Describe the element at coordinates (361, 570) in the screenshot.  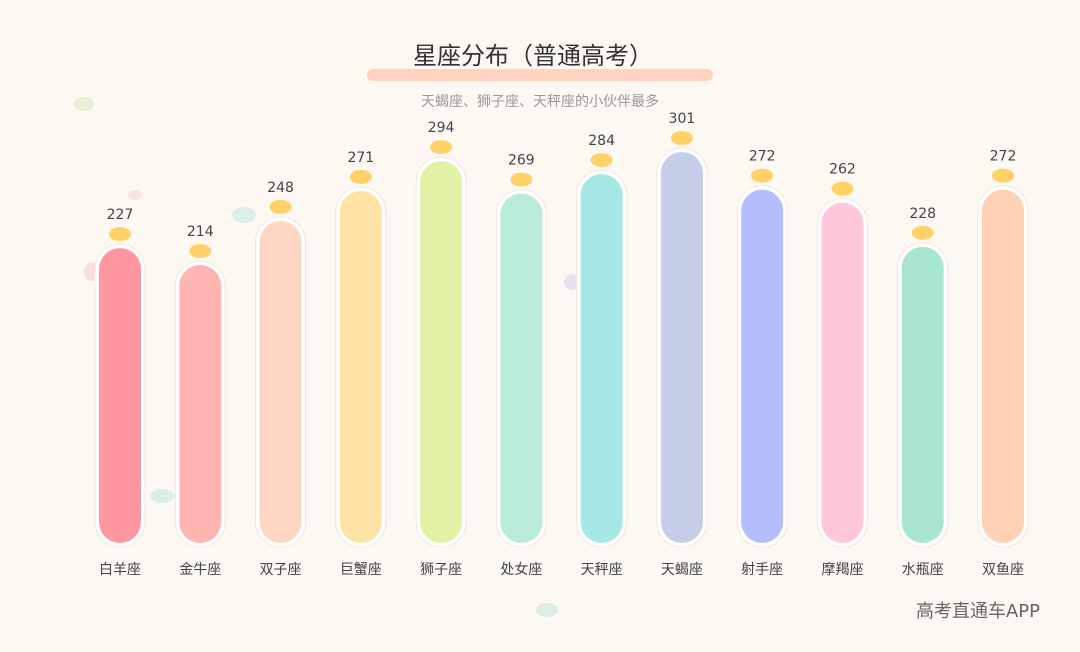
I see `x-tick-label: 巨蟹座` at that location.